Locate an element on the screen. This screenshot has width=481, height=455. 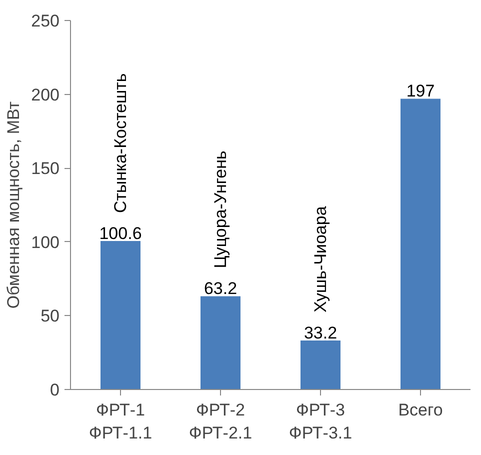
y-tick-label: 0 is located at coordinates (55, 390).